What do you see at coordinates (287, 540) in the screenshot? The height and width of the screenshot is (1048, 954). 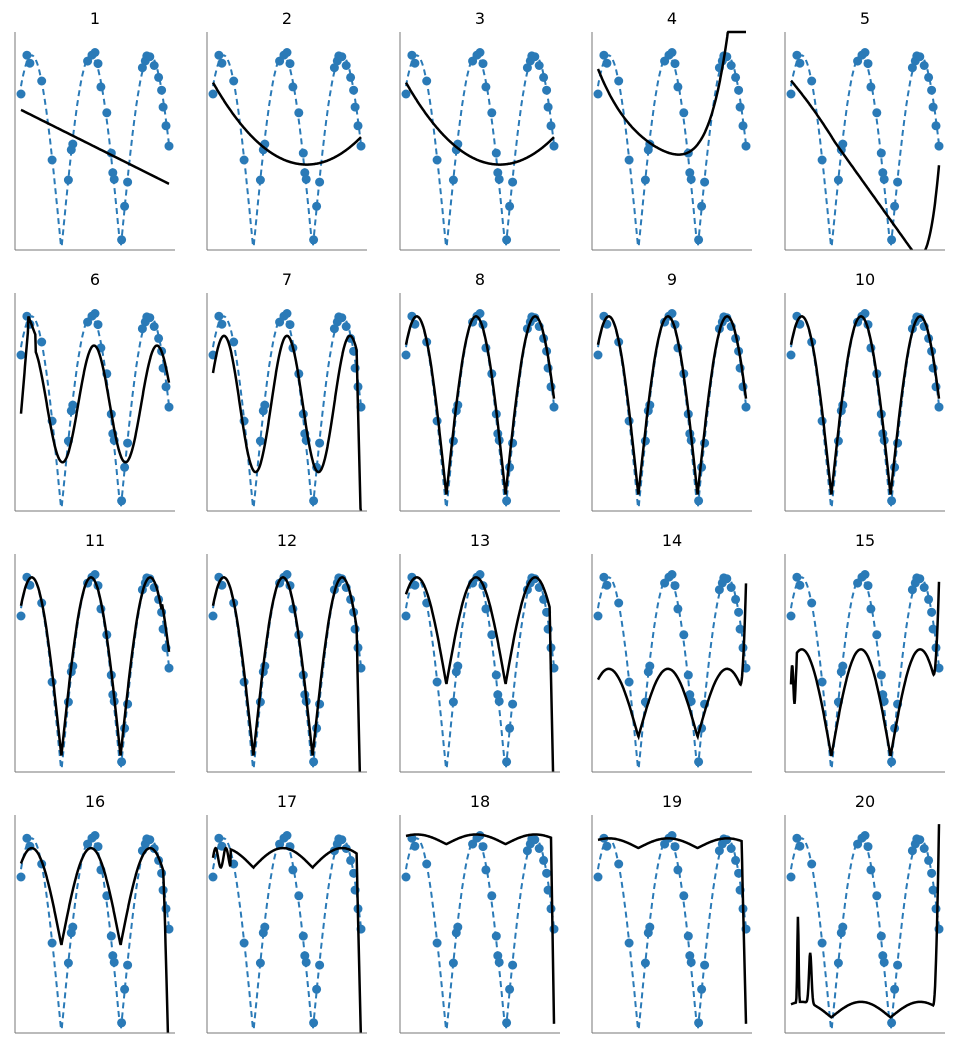 I see `panel-title: 12` at bounding box center [287, 540].